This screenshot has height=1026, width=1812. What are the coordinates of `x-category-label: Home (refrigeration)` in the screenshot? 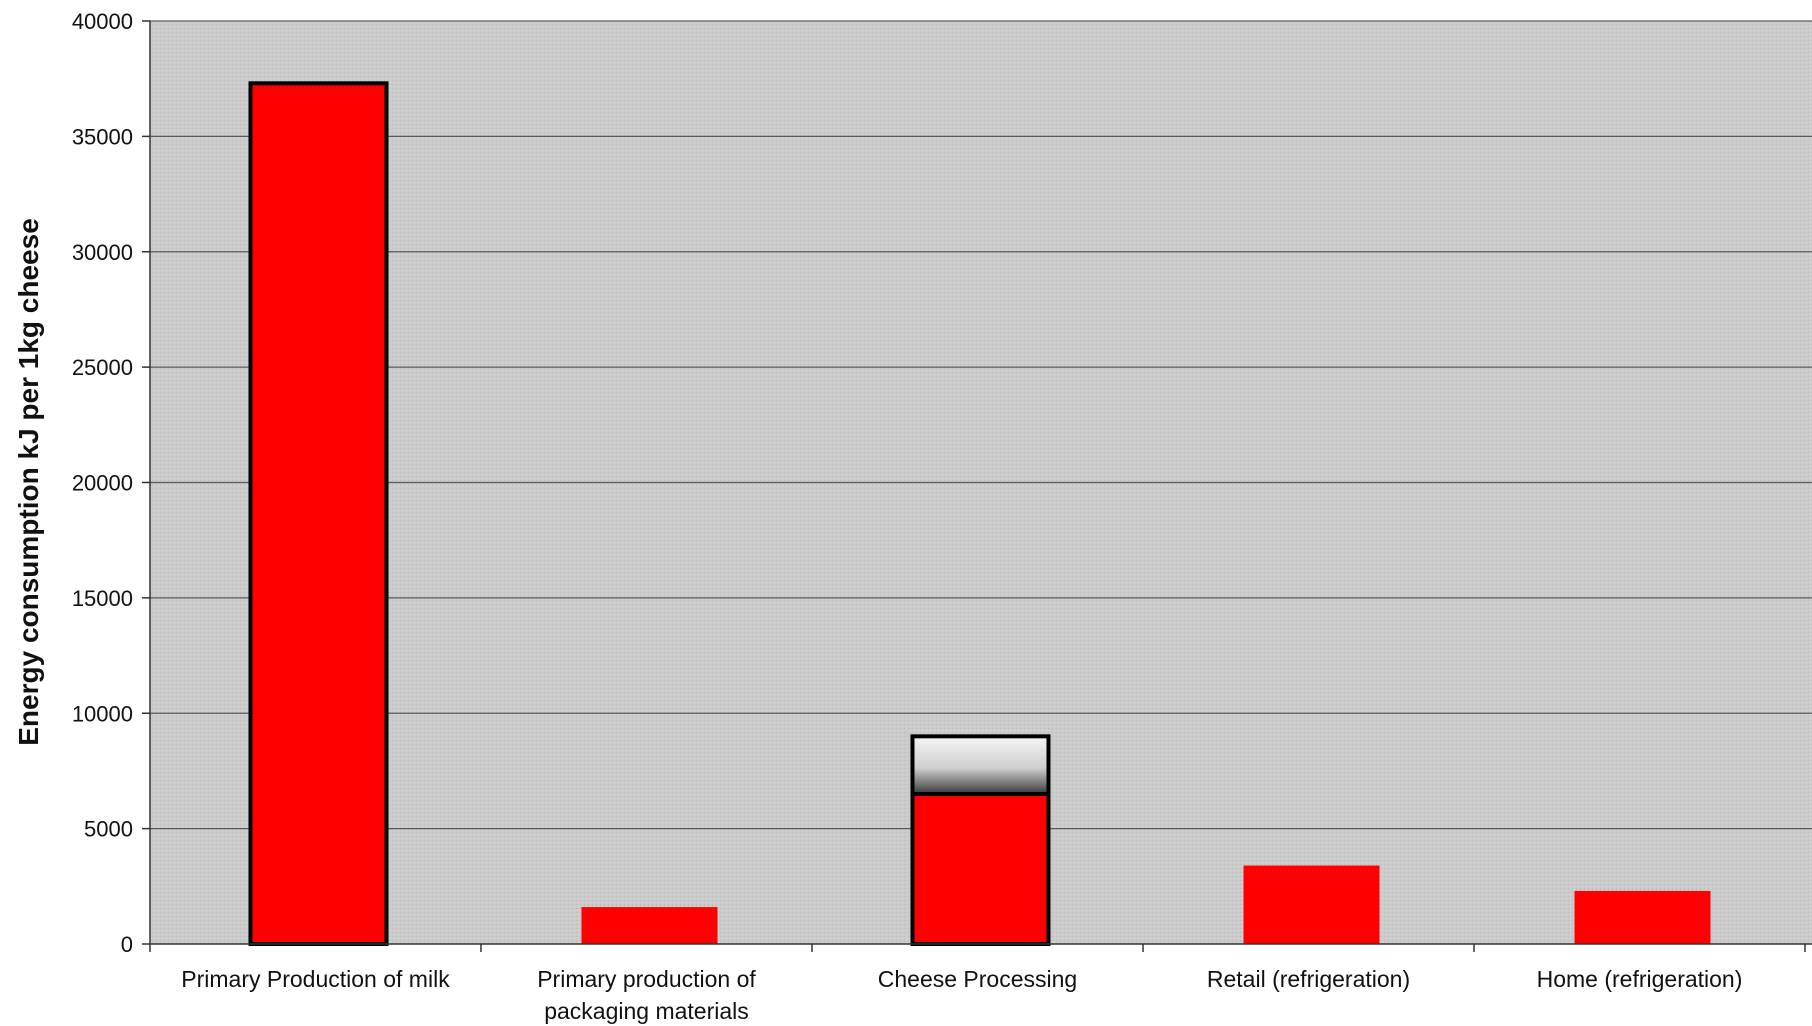 It's located at (1640, 979).